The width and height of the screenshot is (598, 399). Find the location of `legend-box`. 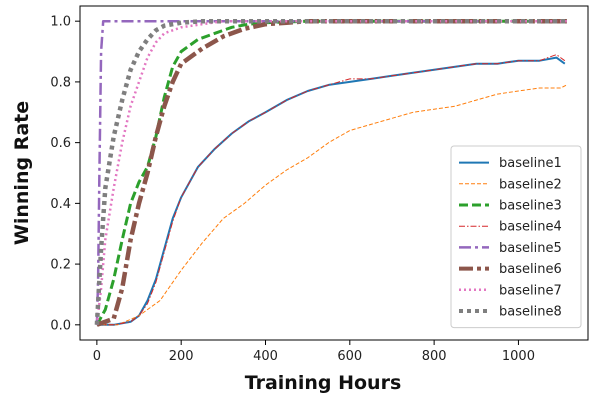

legend-box is located at coordinates (516, 237).